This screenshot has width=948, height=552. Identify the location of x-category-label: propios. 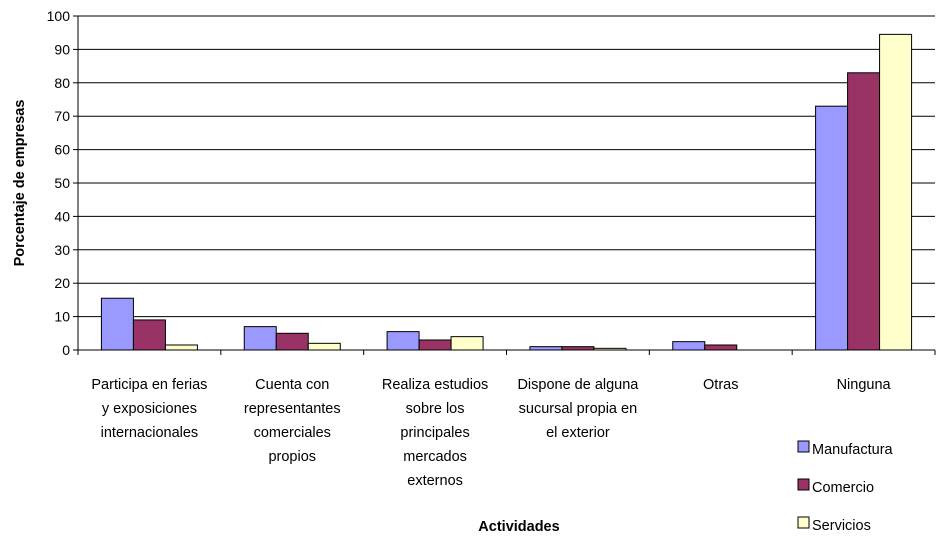
(292, 457).